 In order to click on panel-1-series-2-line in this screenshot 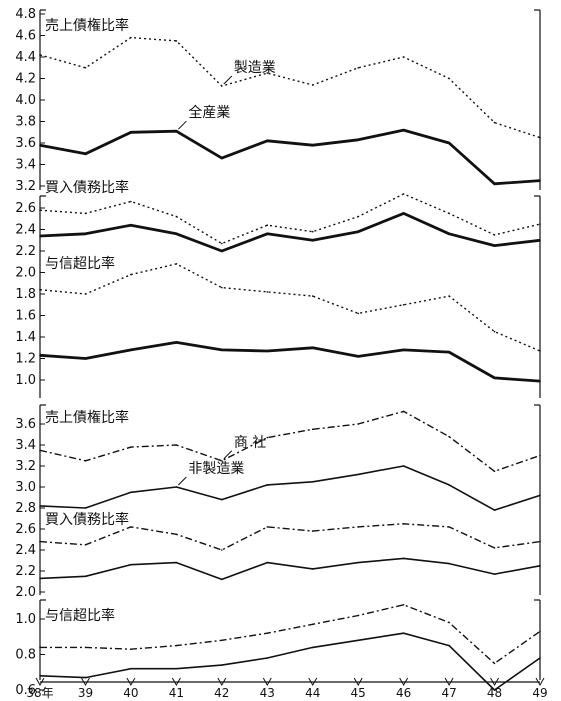, I will do `click(290, 157)`.